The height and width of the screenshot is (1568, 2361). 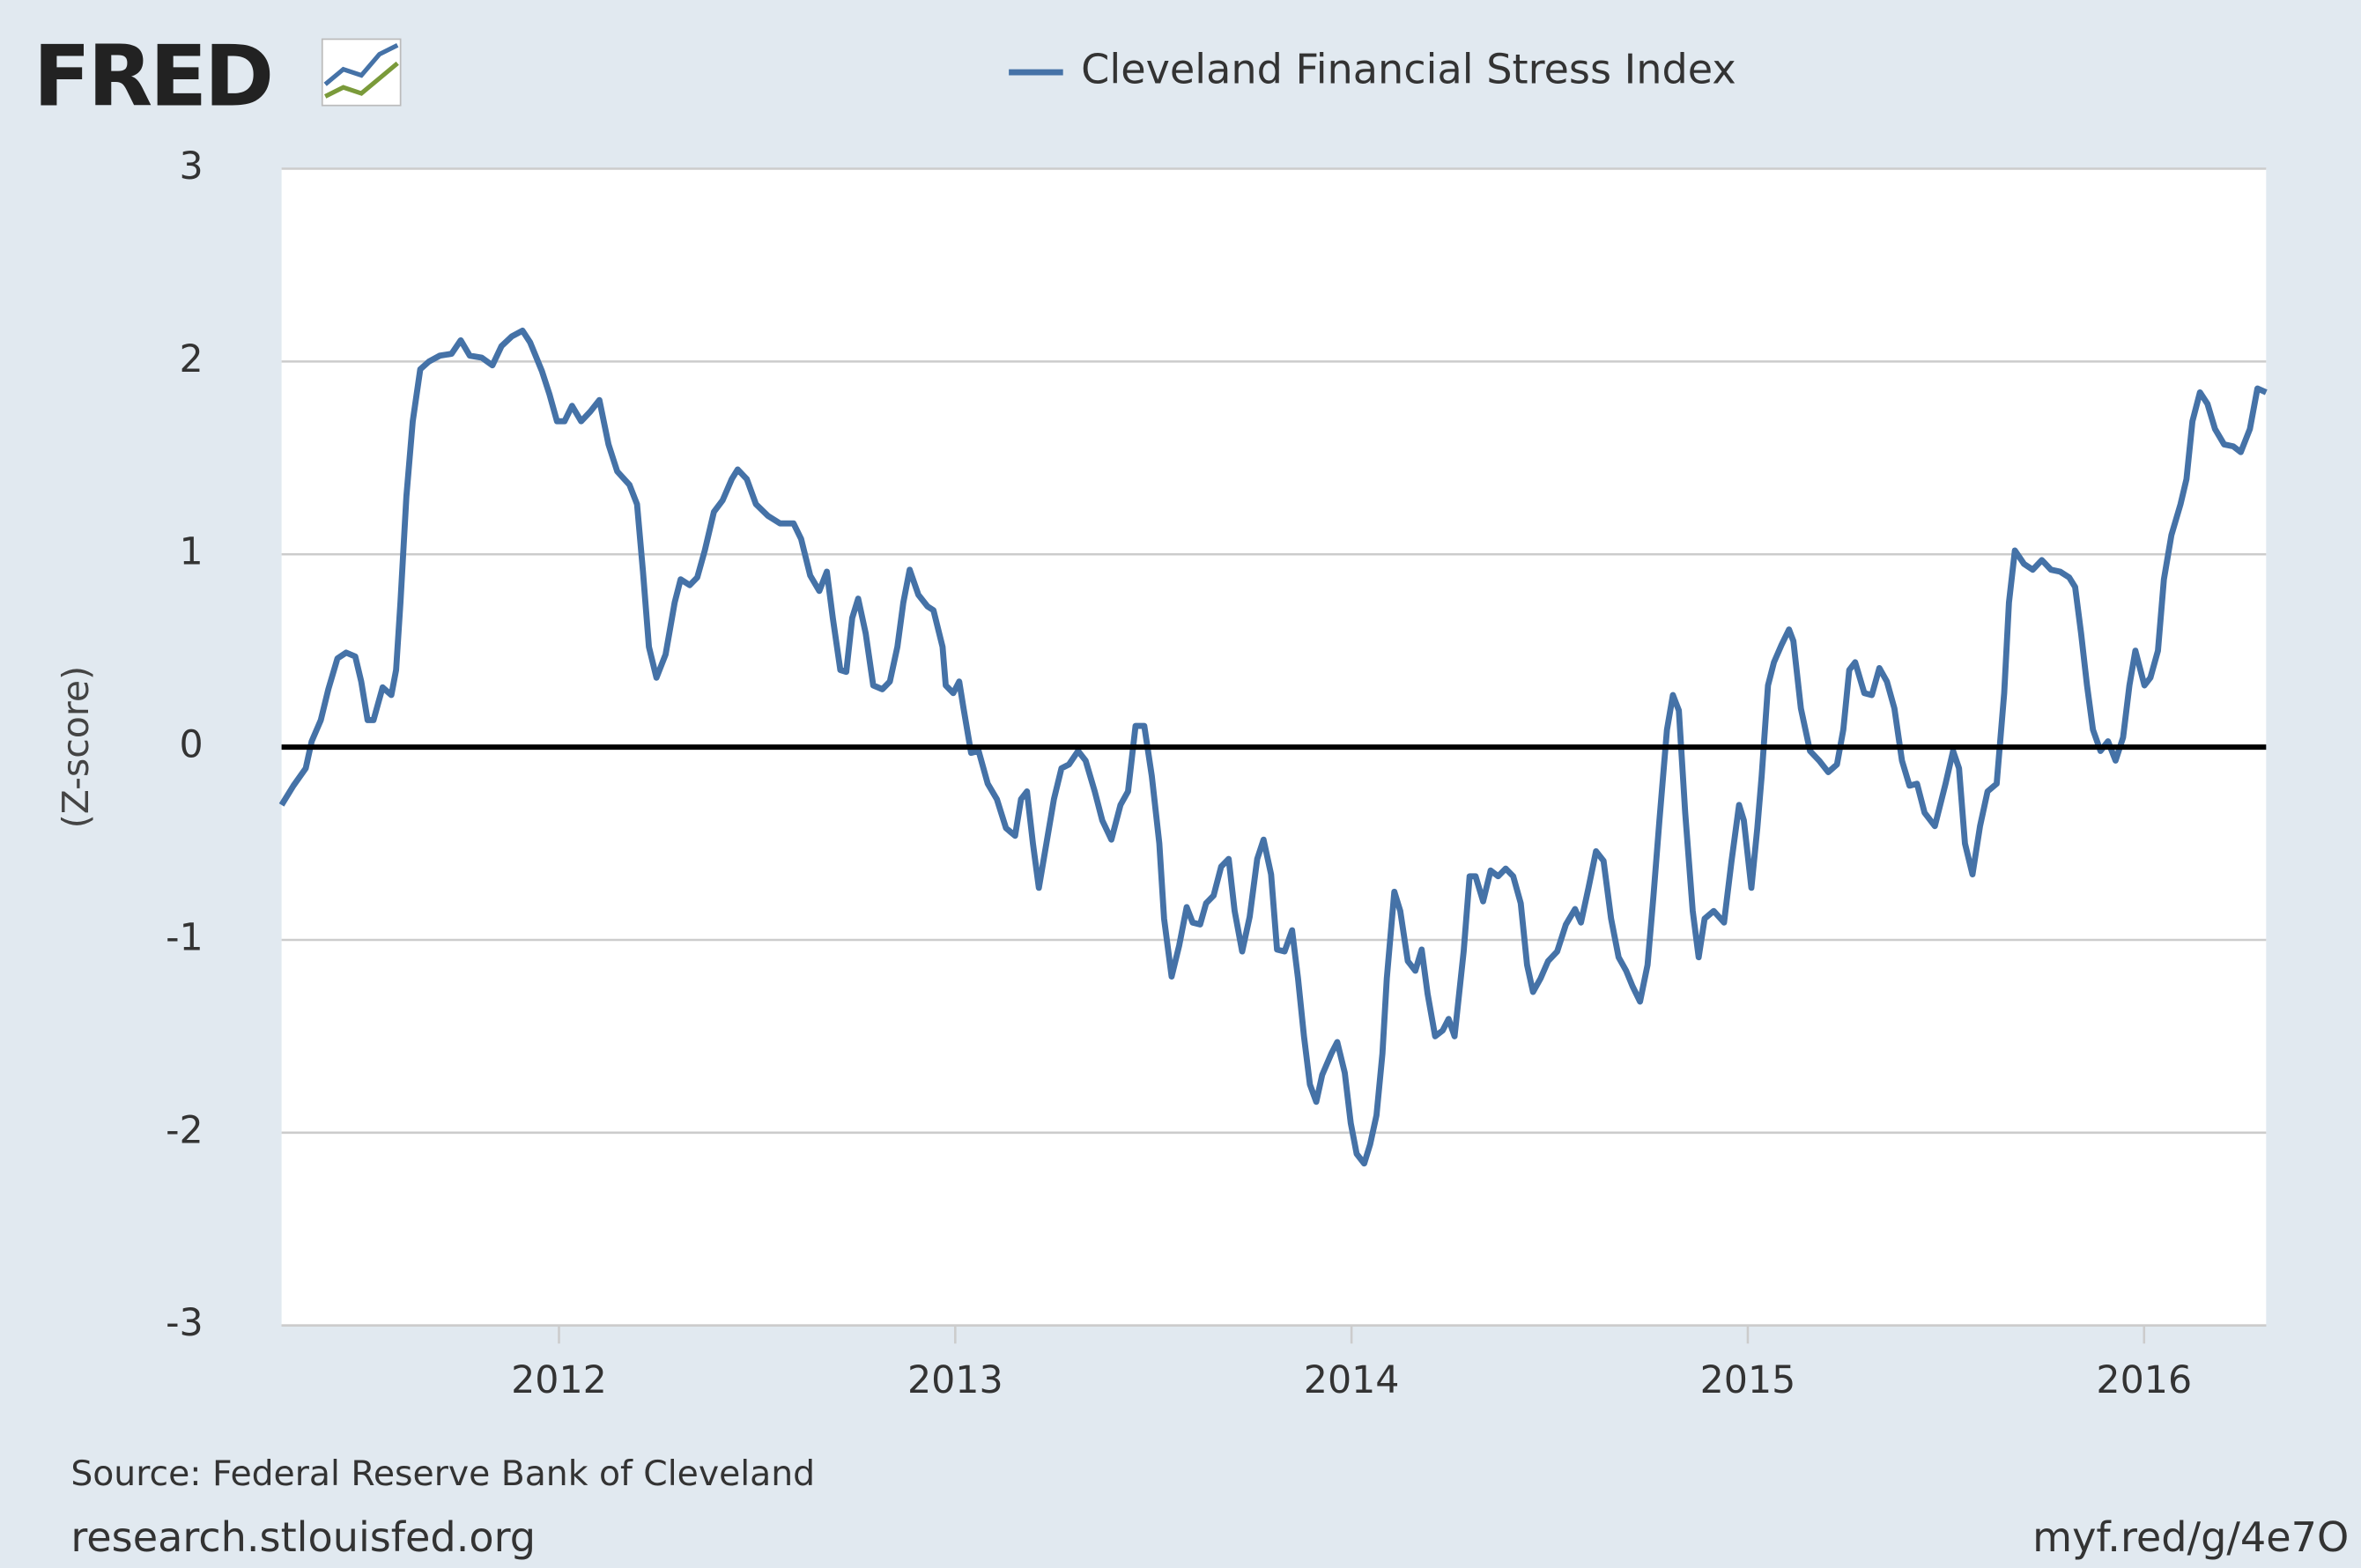 I want to click on legend-label: Cleveland Financial Stress Index, so click(x=1408, y=69).